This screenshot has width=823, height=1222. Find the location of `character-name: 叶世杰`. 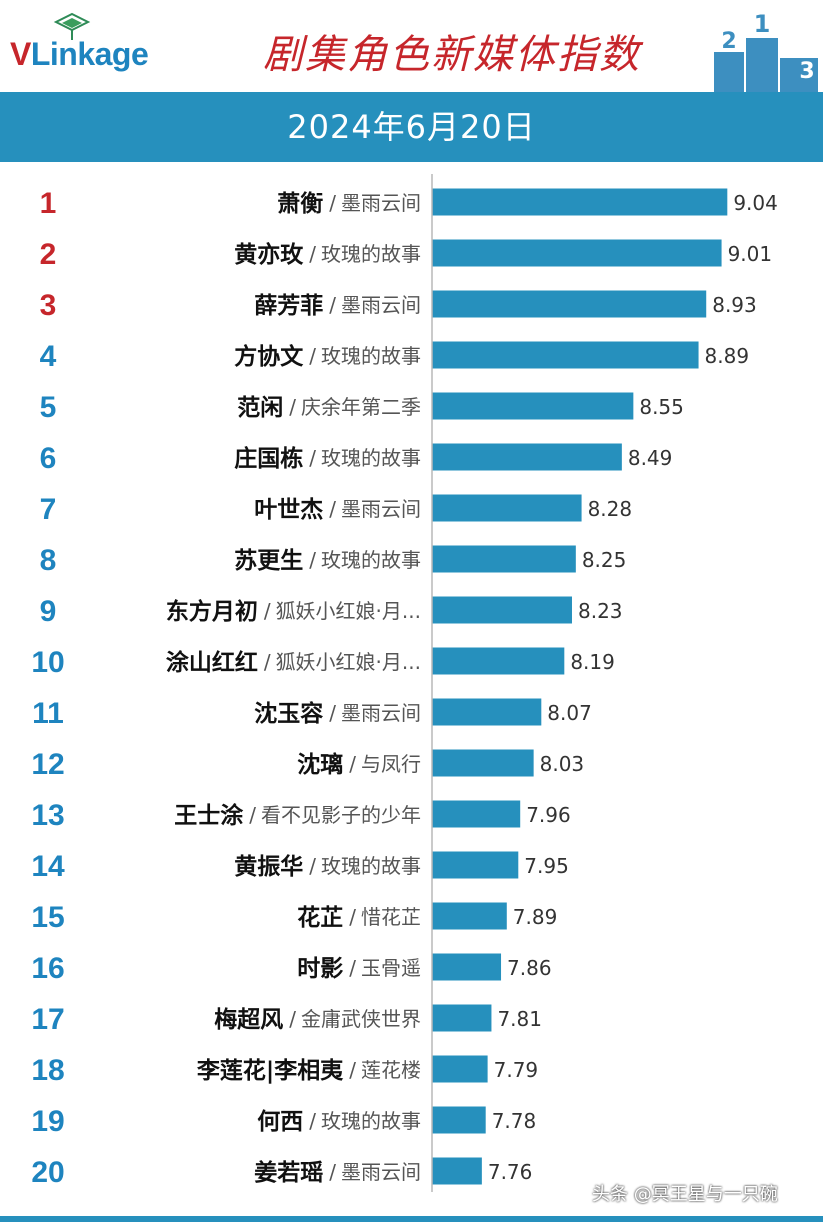

character-name: 叶世杰 is located at coordinates (288, 510).